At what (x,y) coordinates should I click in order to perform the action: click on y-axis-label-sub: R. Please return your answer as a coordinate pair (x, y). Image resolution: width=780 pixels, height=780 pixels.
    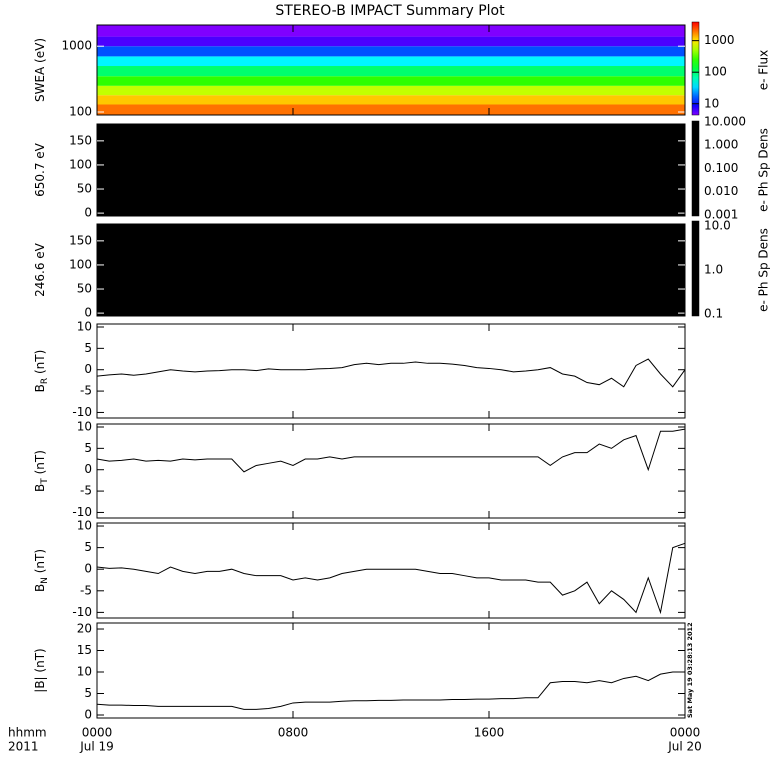
    Looking at the image, I should click on (45, 381).